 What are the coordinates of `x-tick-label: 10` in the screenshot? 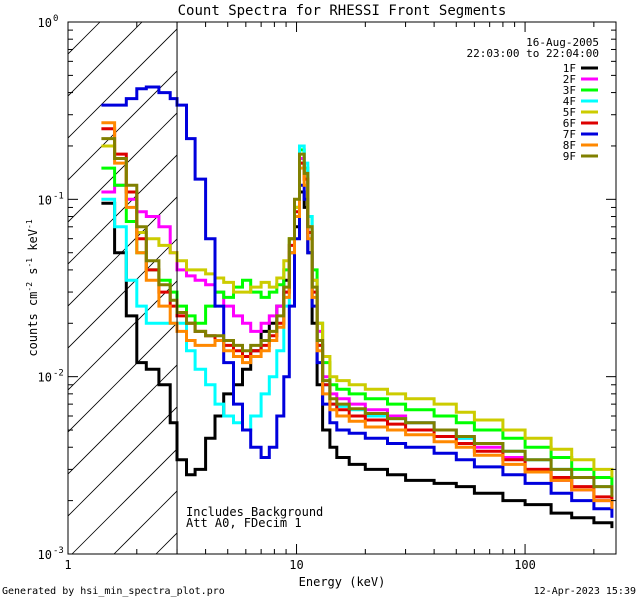 It's located at (296, 565).